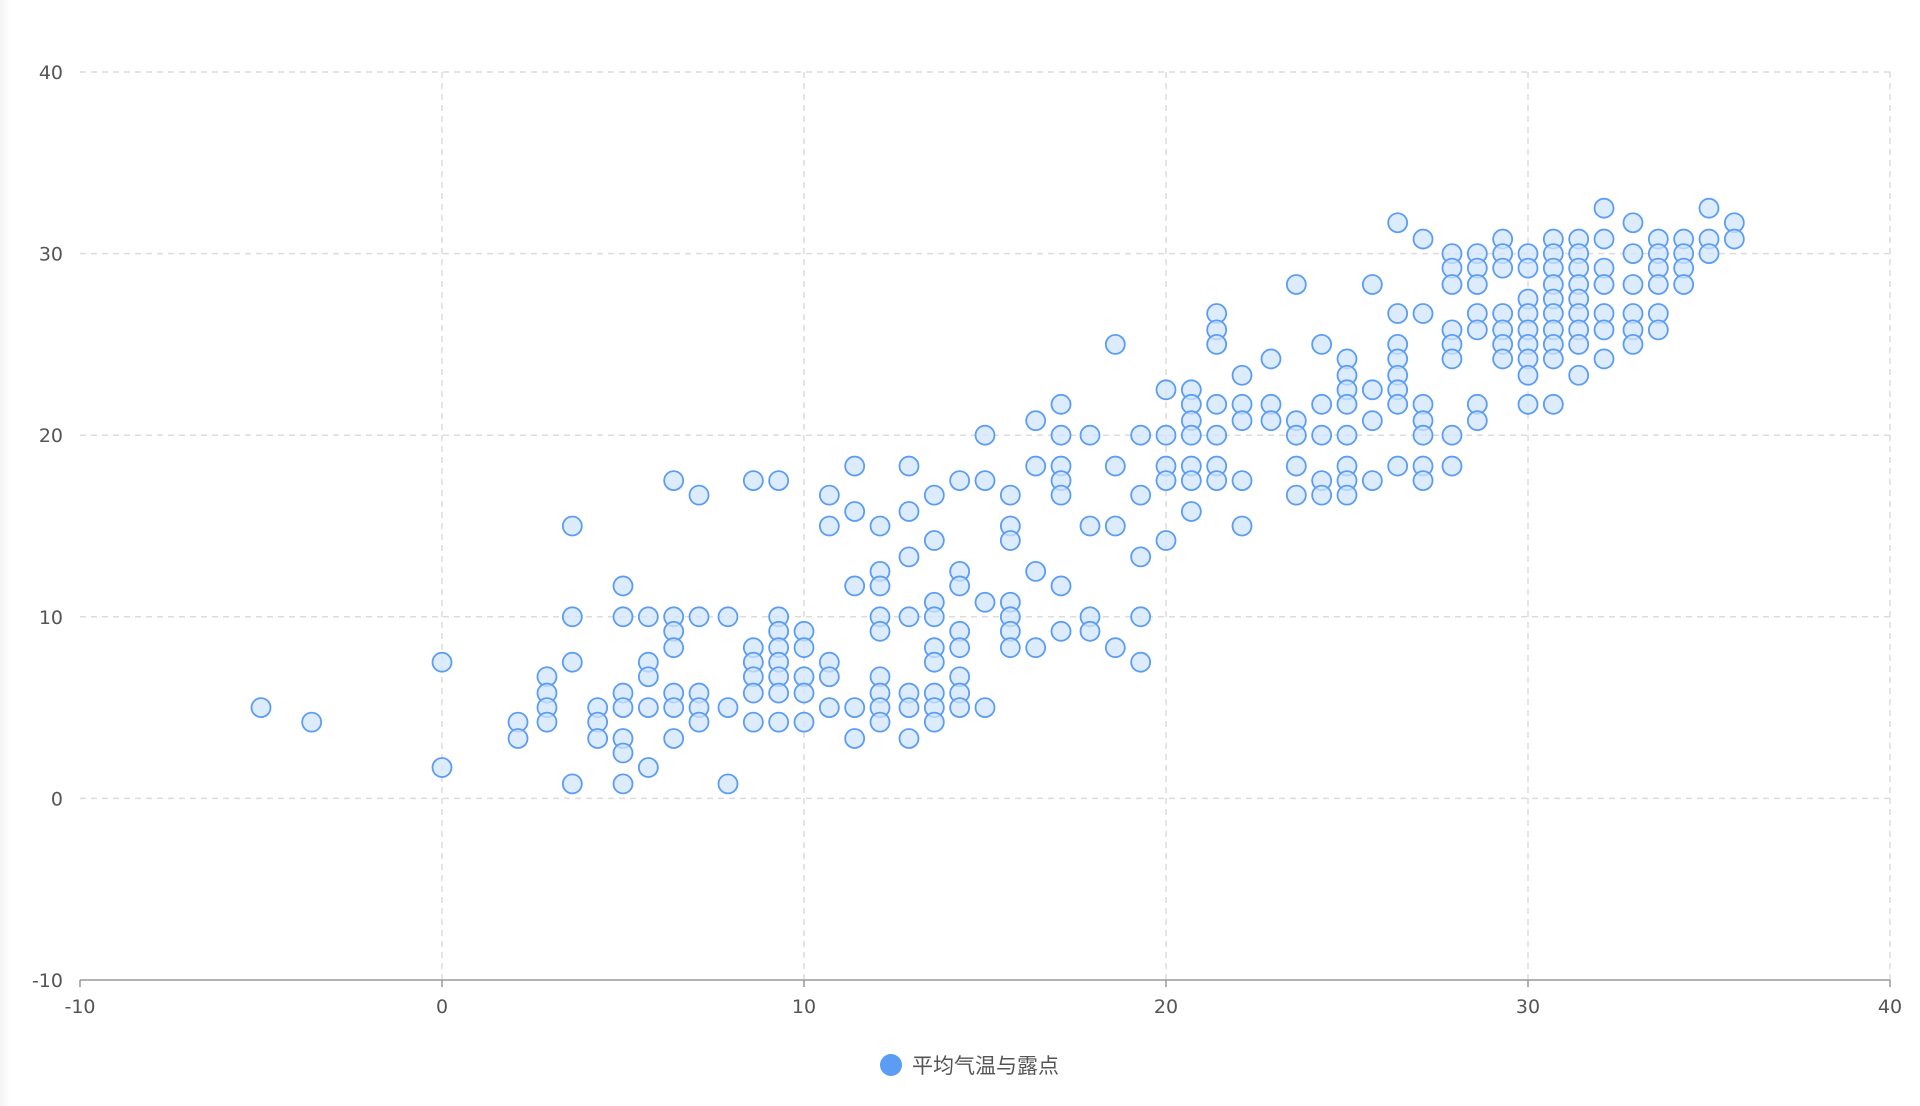 This screenshot has height=1106, width=1920. Describe the element at coordinates (969, 1065) in the screenshot. I see `legend: 平均气温与露点` at that location.